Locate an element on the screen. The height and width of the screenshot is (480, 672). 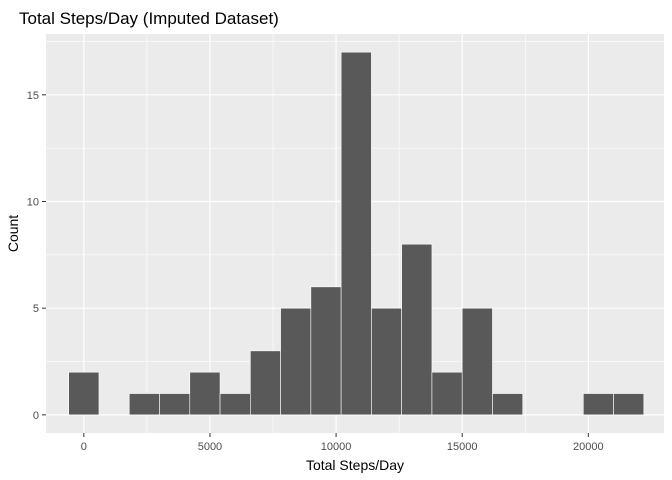
y-axis-title: Count is located at coordinates (13, 233).